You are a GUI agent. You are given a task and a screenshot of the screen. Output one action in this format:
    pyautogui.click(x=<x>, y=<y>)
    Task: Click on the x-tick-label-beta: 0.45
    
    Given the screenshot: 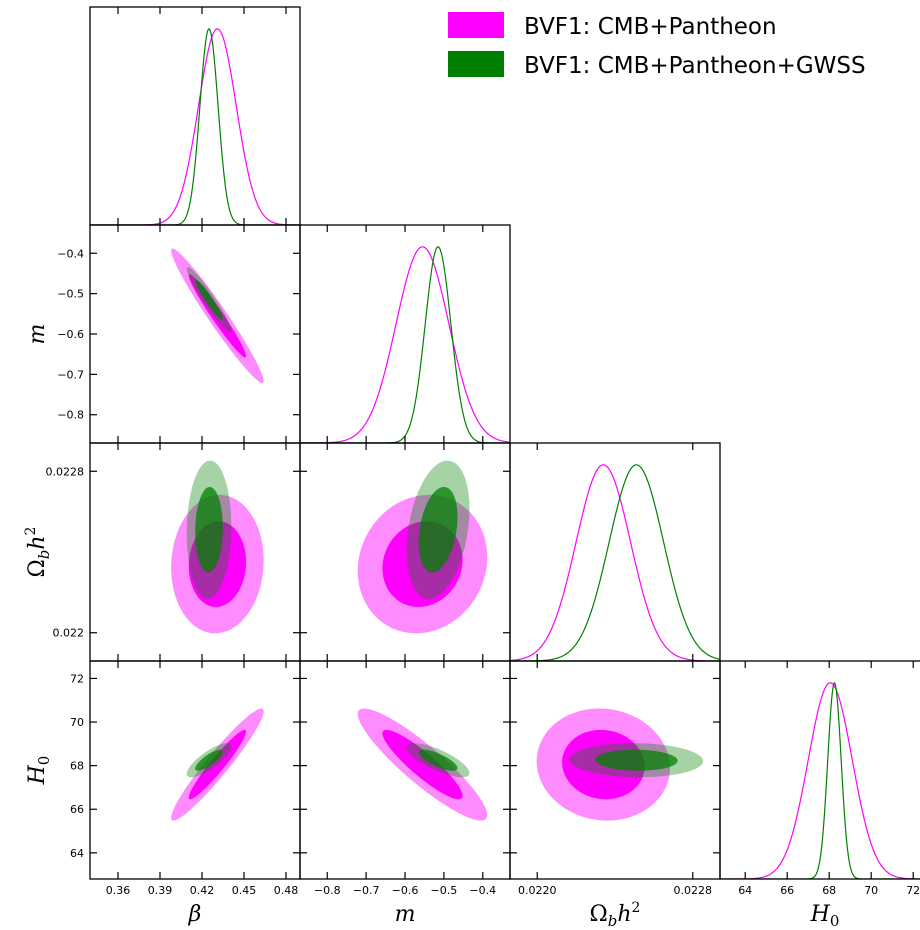 What is the action you would take?
    pyautogui.click(x=244, y=890)
    